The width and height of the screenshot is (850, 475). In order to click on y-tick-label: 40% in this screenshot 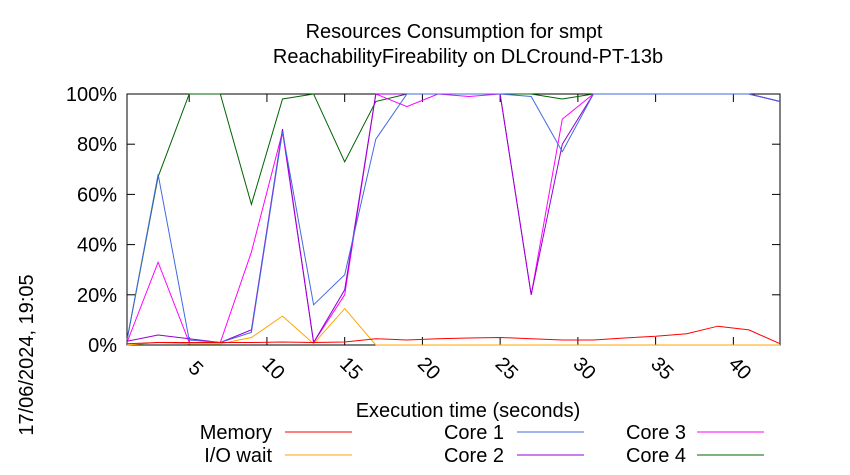, I will do `click(97, 246)`.